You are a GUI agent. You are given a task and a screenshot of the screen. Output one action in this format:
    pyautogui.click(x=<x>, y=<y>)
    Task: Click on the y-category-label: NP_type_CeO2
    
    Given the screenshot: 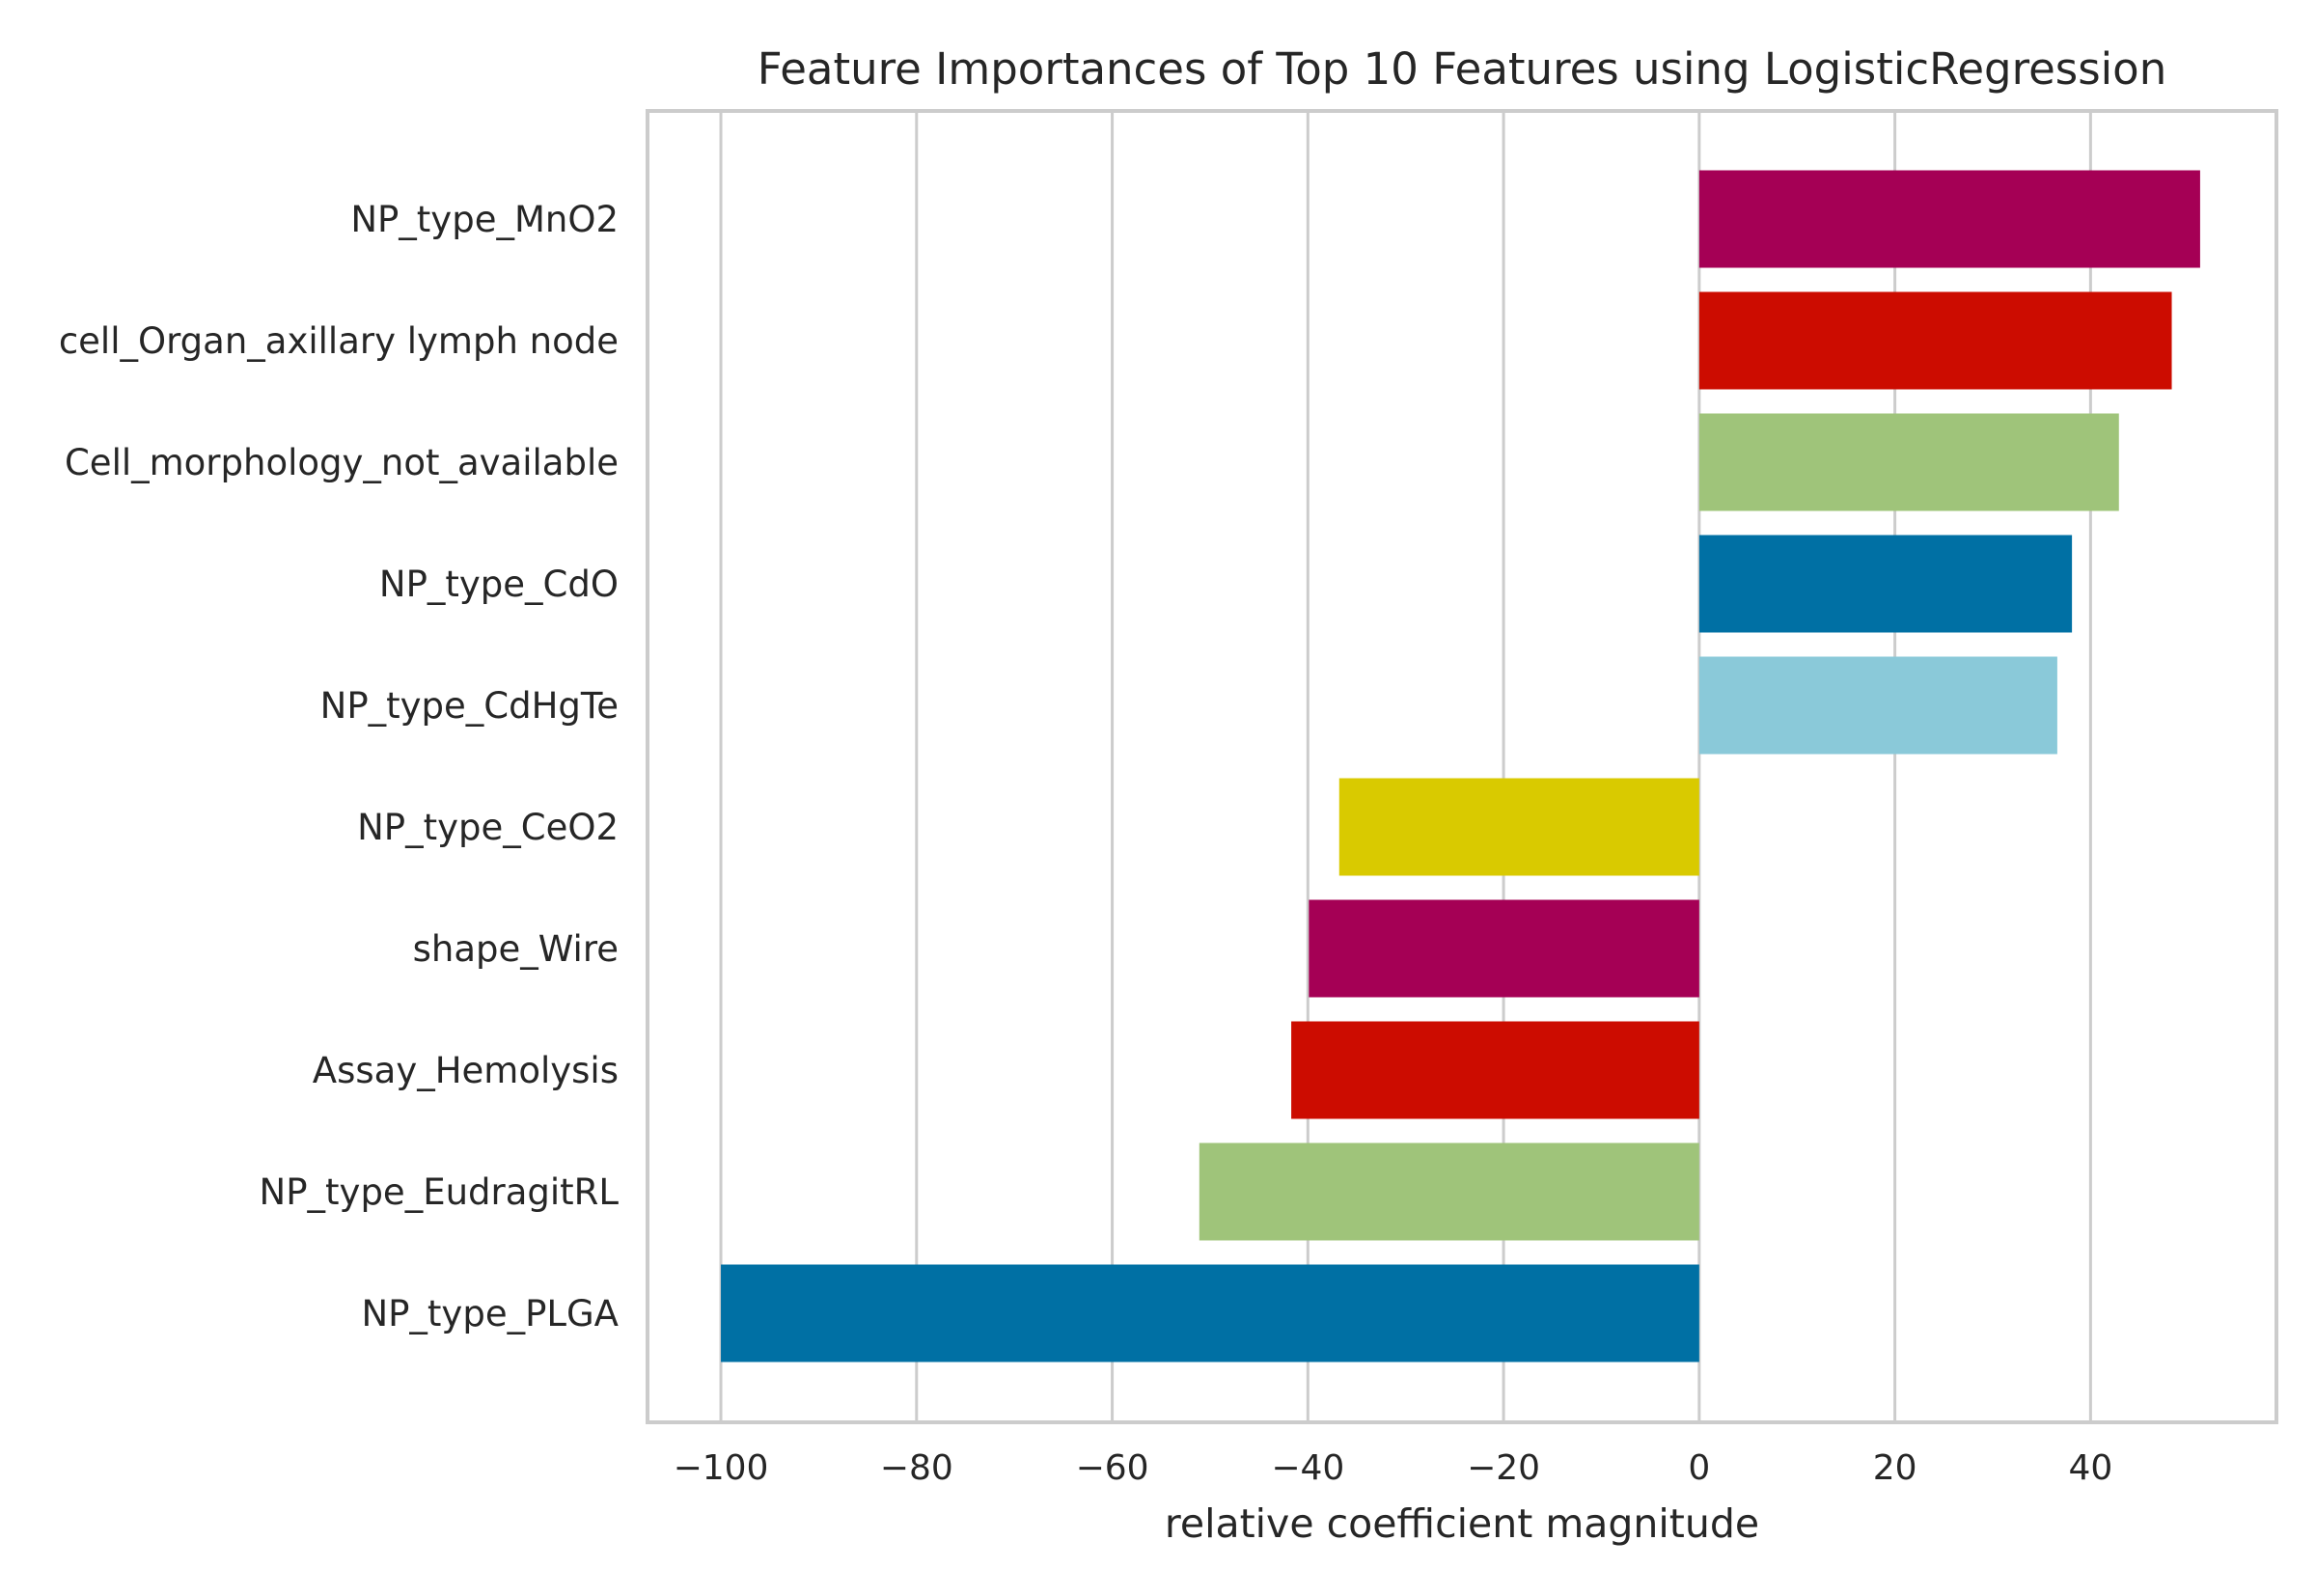 What is the action you would take?
    pyautogui.click(x=488, y=828)
    